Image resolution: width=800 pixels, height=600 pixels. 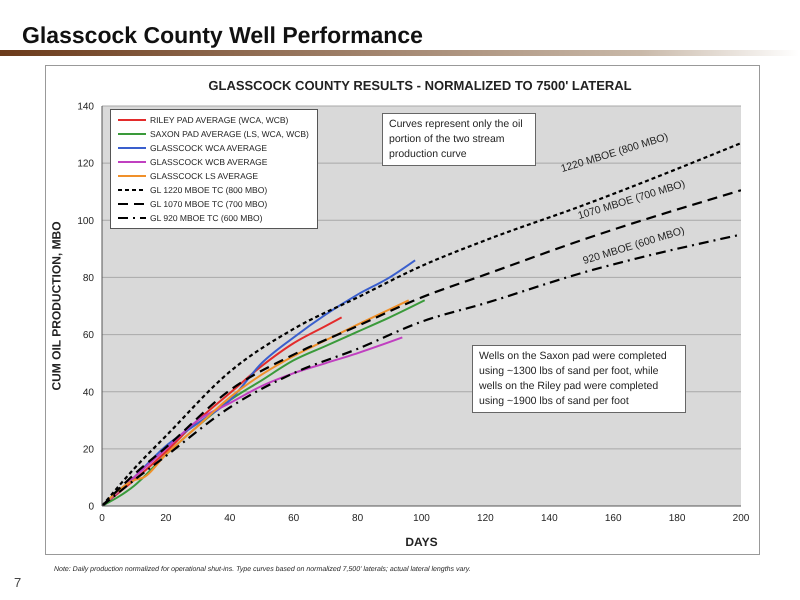 I want to click on x-axis-title: DAYS, so click(x=421, y=542).